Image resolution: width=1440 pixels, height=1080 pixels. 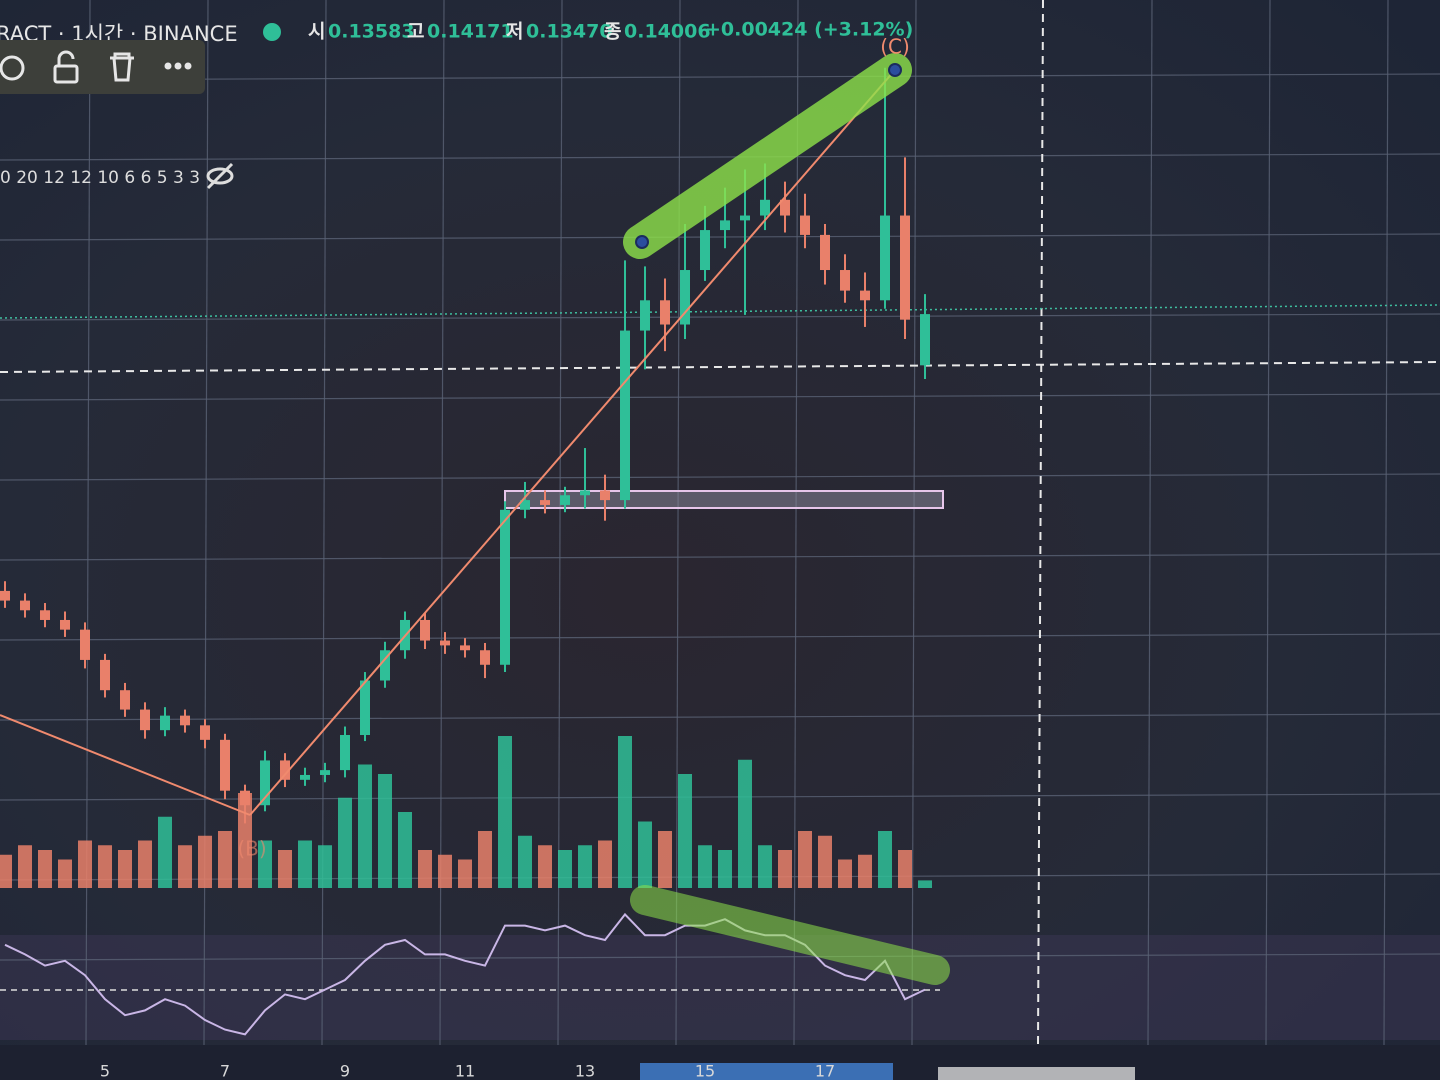 What do you see at coordinates (272, 32) in the screenshot?
I see `status-dot` at bounding box center [272, 32].